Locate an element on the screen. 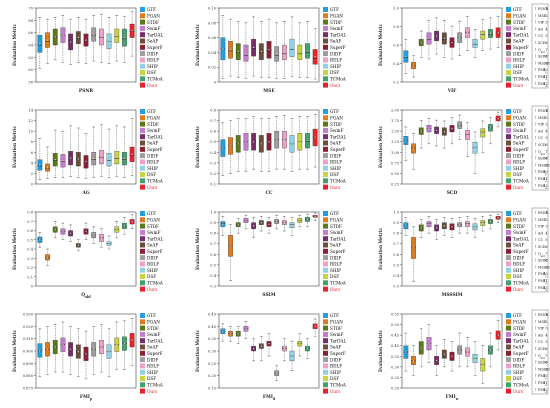 The height and width of the screenshot is (408, 550). y-tick-label: 0.75 is located at coordinates (395, 163).